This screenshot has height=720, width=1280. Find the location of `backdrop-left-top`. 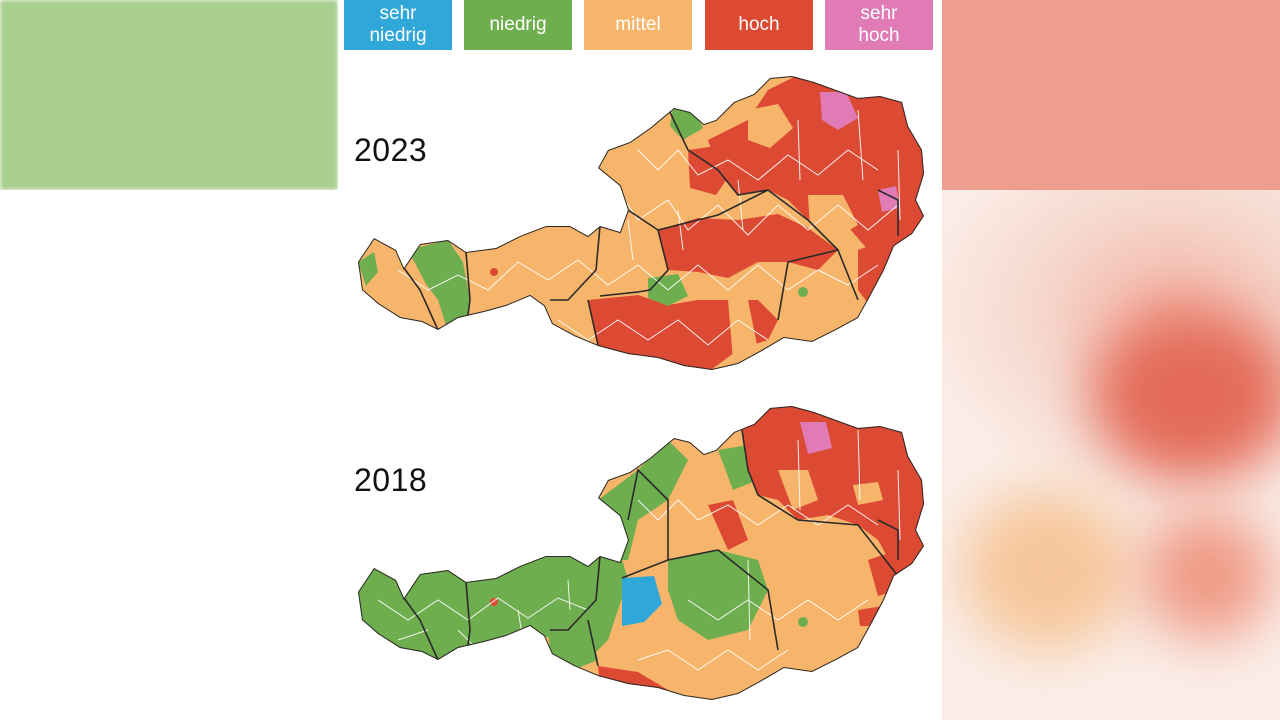

backdrop-left-top is located at coordinates (169, 95).